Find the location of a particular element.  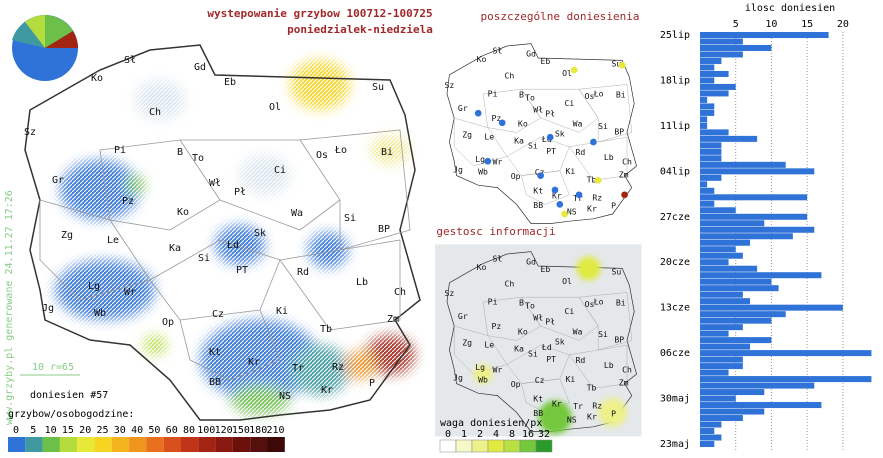

legend2: 0 1 2 4 8 16 32 is located at coordinates (496, 441).